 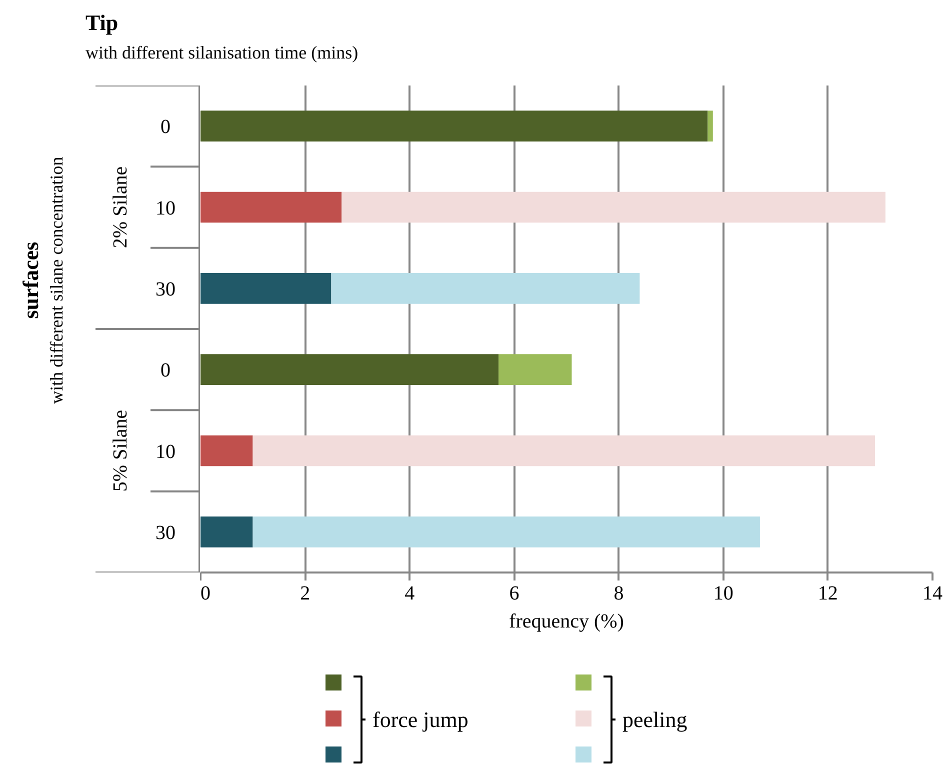 I want to click on text: with different silane concentration, so click(x=56, y=280).